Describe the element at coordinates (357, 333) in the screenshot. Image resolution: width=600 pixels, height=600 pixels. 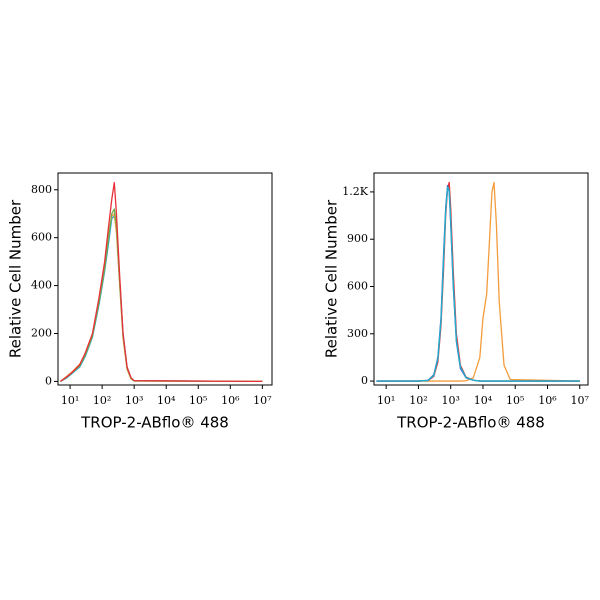
I see `y-tick-label: 300` at that location.